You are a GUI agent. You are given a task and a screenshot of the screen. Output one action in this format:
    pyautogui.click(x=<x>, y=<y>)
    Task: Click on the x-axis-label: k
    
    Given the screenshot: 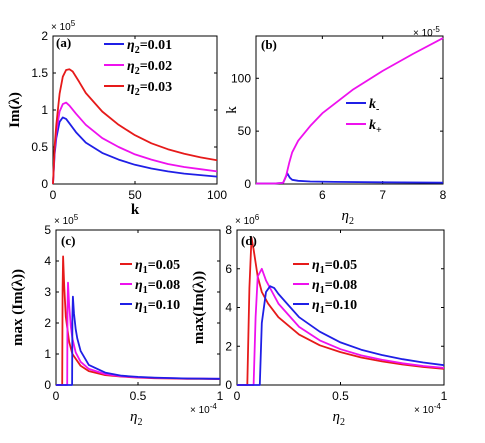 What is the action you would take?
    pyautogui.click(x=135, y=210)
    